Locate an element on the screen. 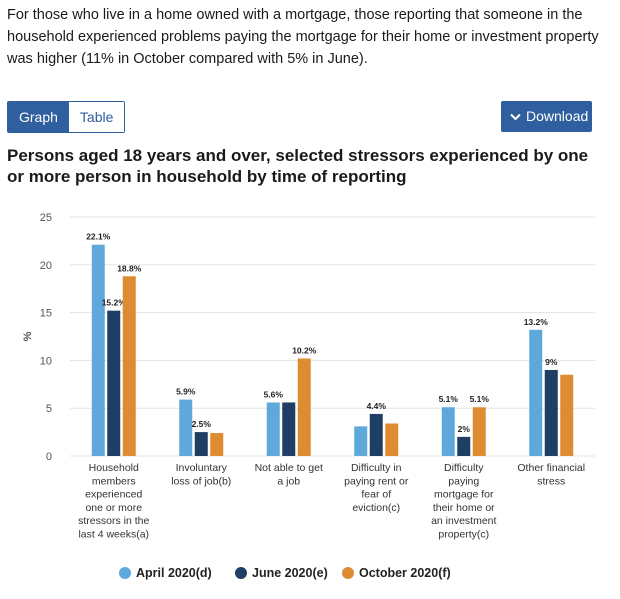 Image resolution: width=620 pixels, height=599 pixels. data-label: 2% is located at coordinates (464, 429).